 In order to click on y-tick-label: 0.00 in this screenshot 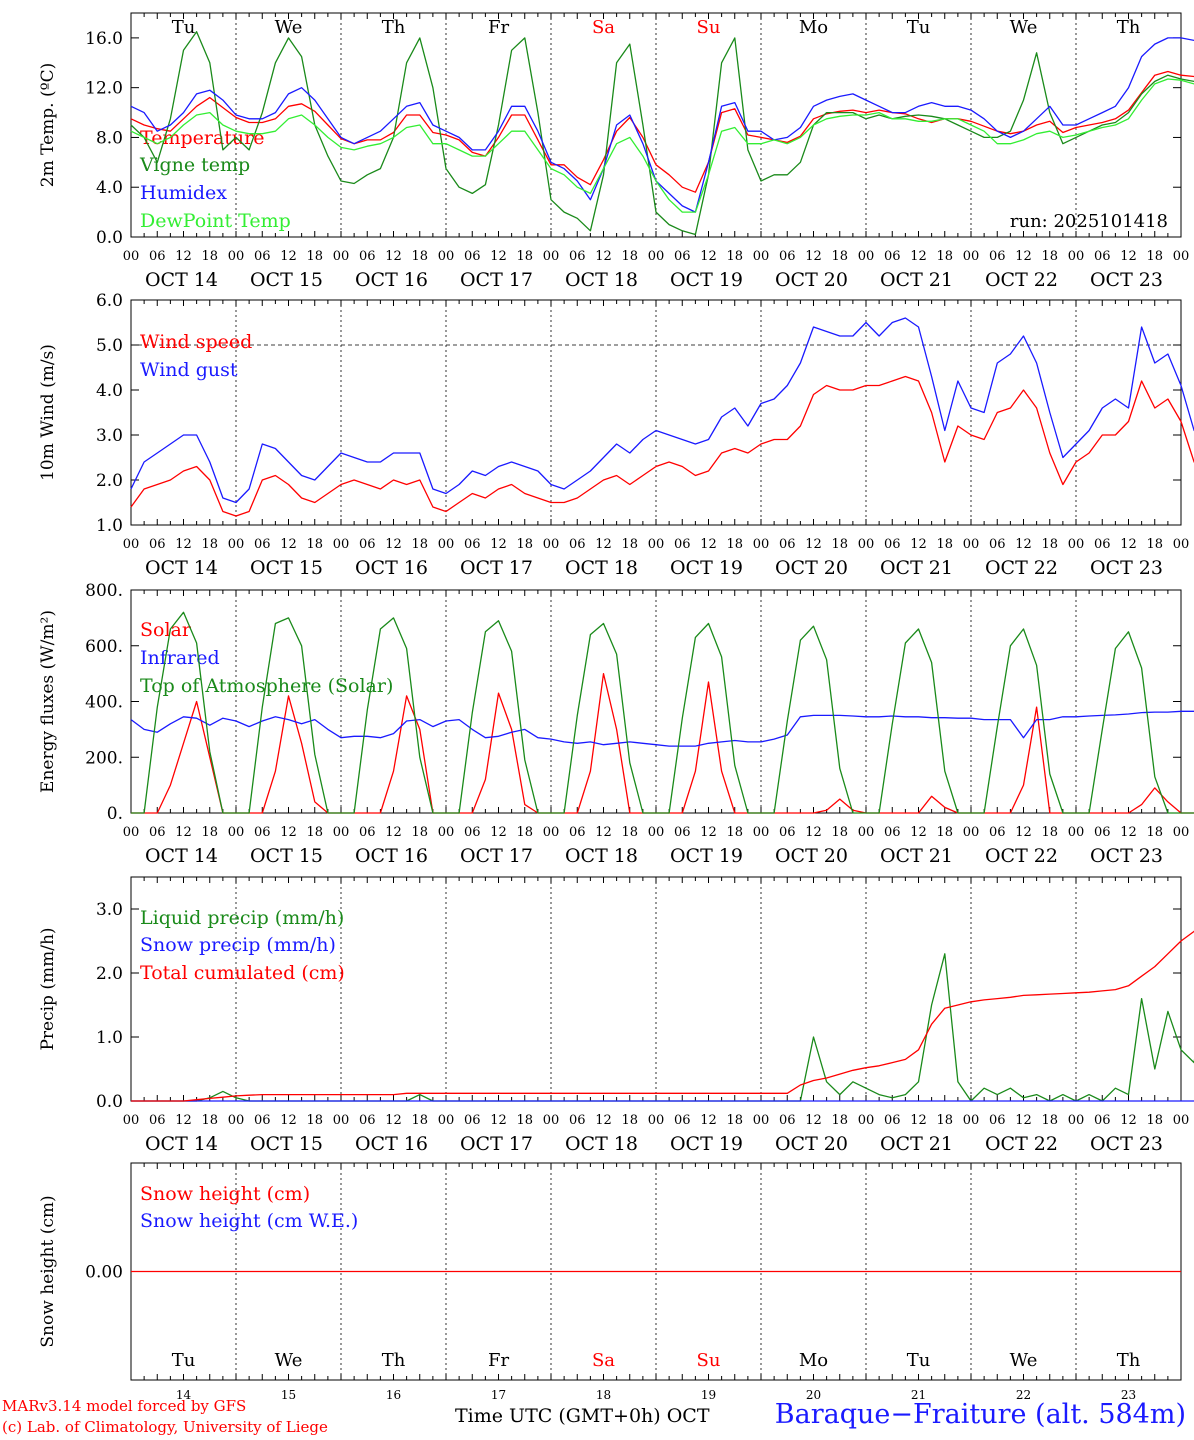, I will do `click(104, 1273)`.